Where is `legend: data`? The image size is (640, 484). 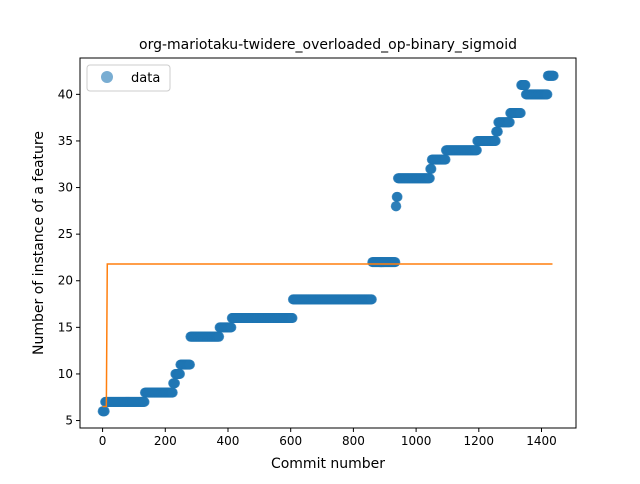 legend: data is located at coordinates (128, 78).